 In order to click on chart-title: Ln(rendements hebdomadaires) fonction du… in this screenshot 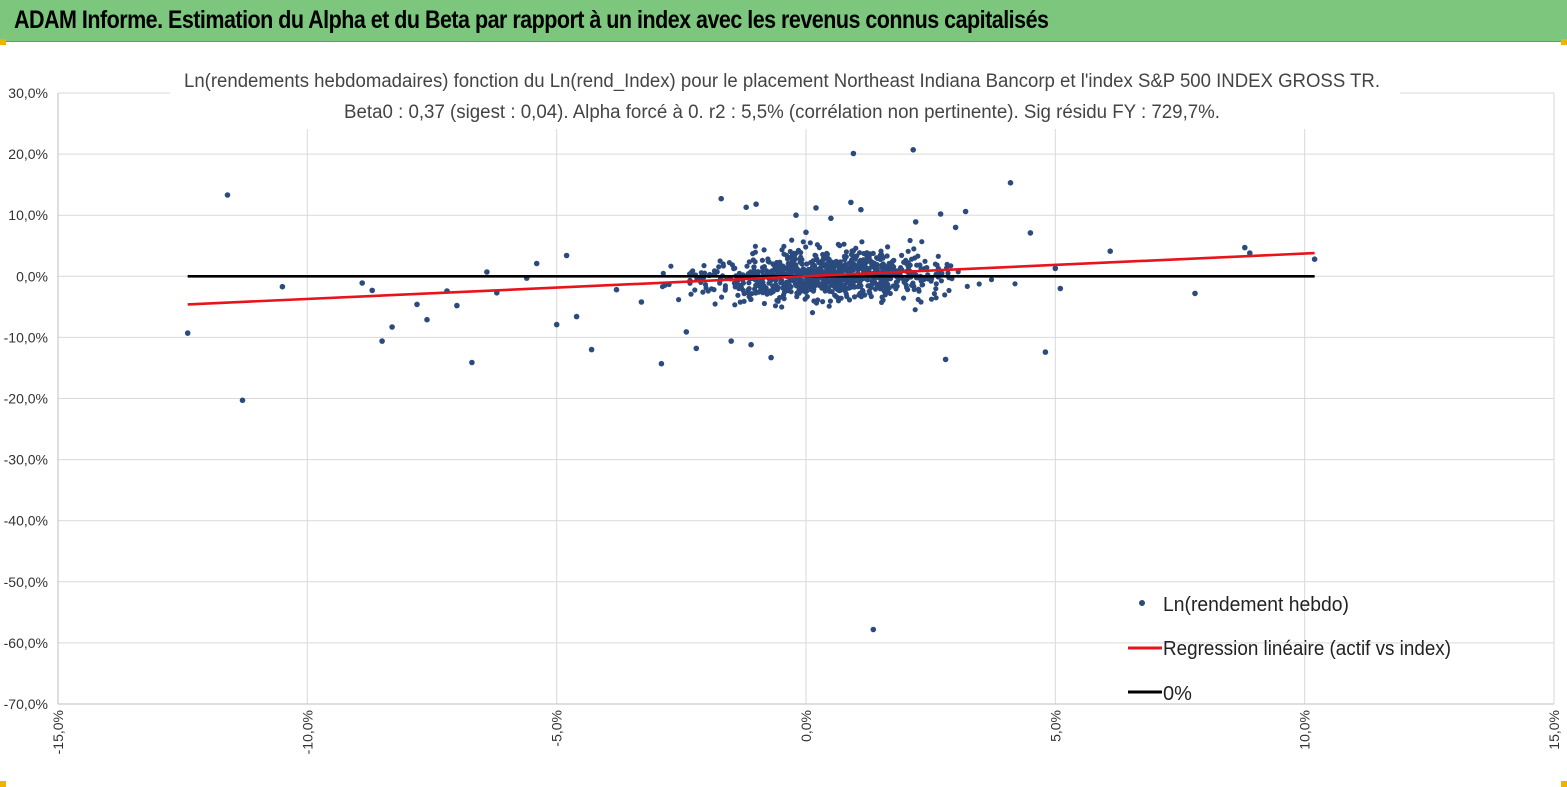, I will do `click(782, 81)`.